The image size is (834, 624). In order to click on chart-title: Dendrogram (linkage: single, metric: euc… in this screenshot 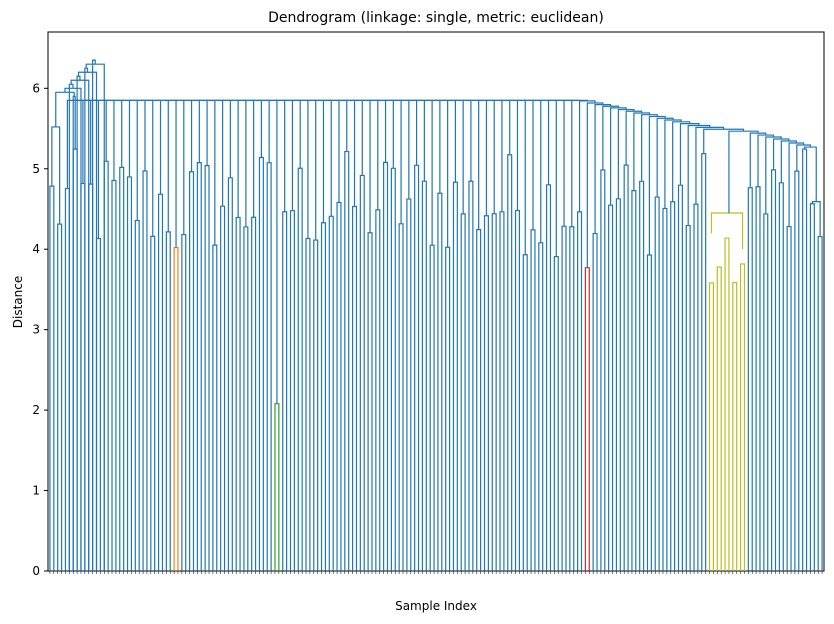, I will do `click(436, 18)`.